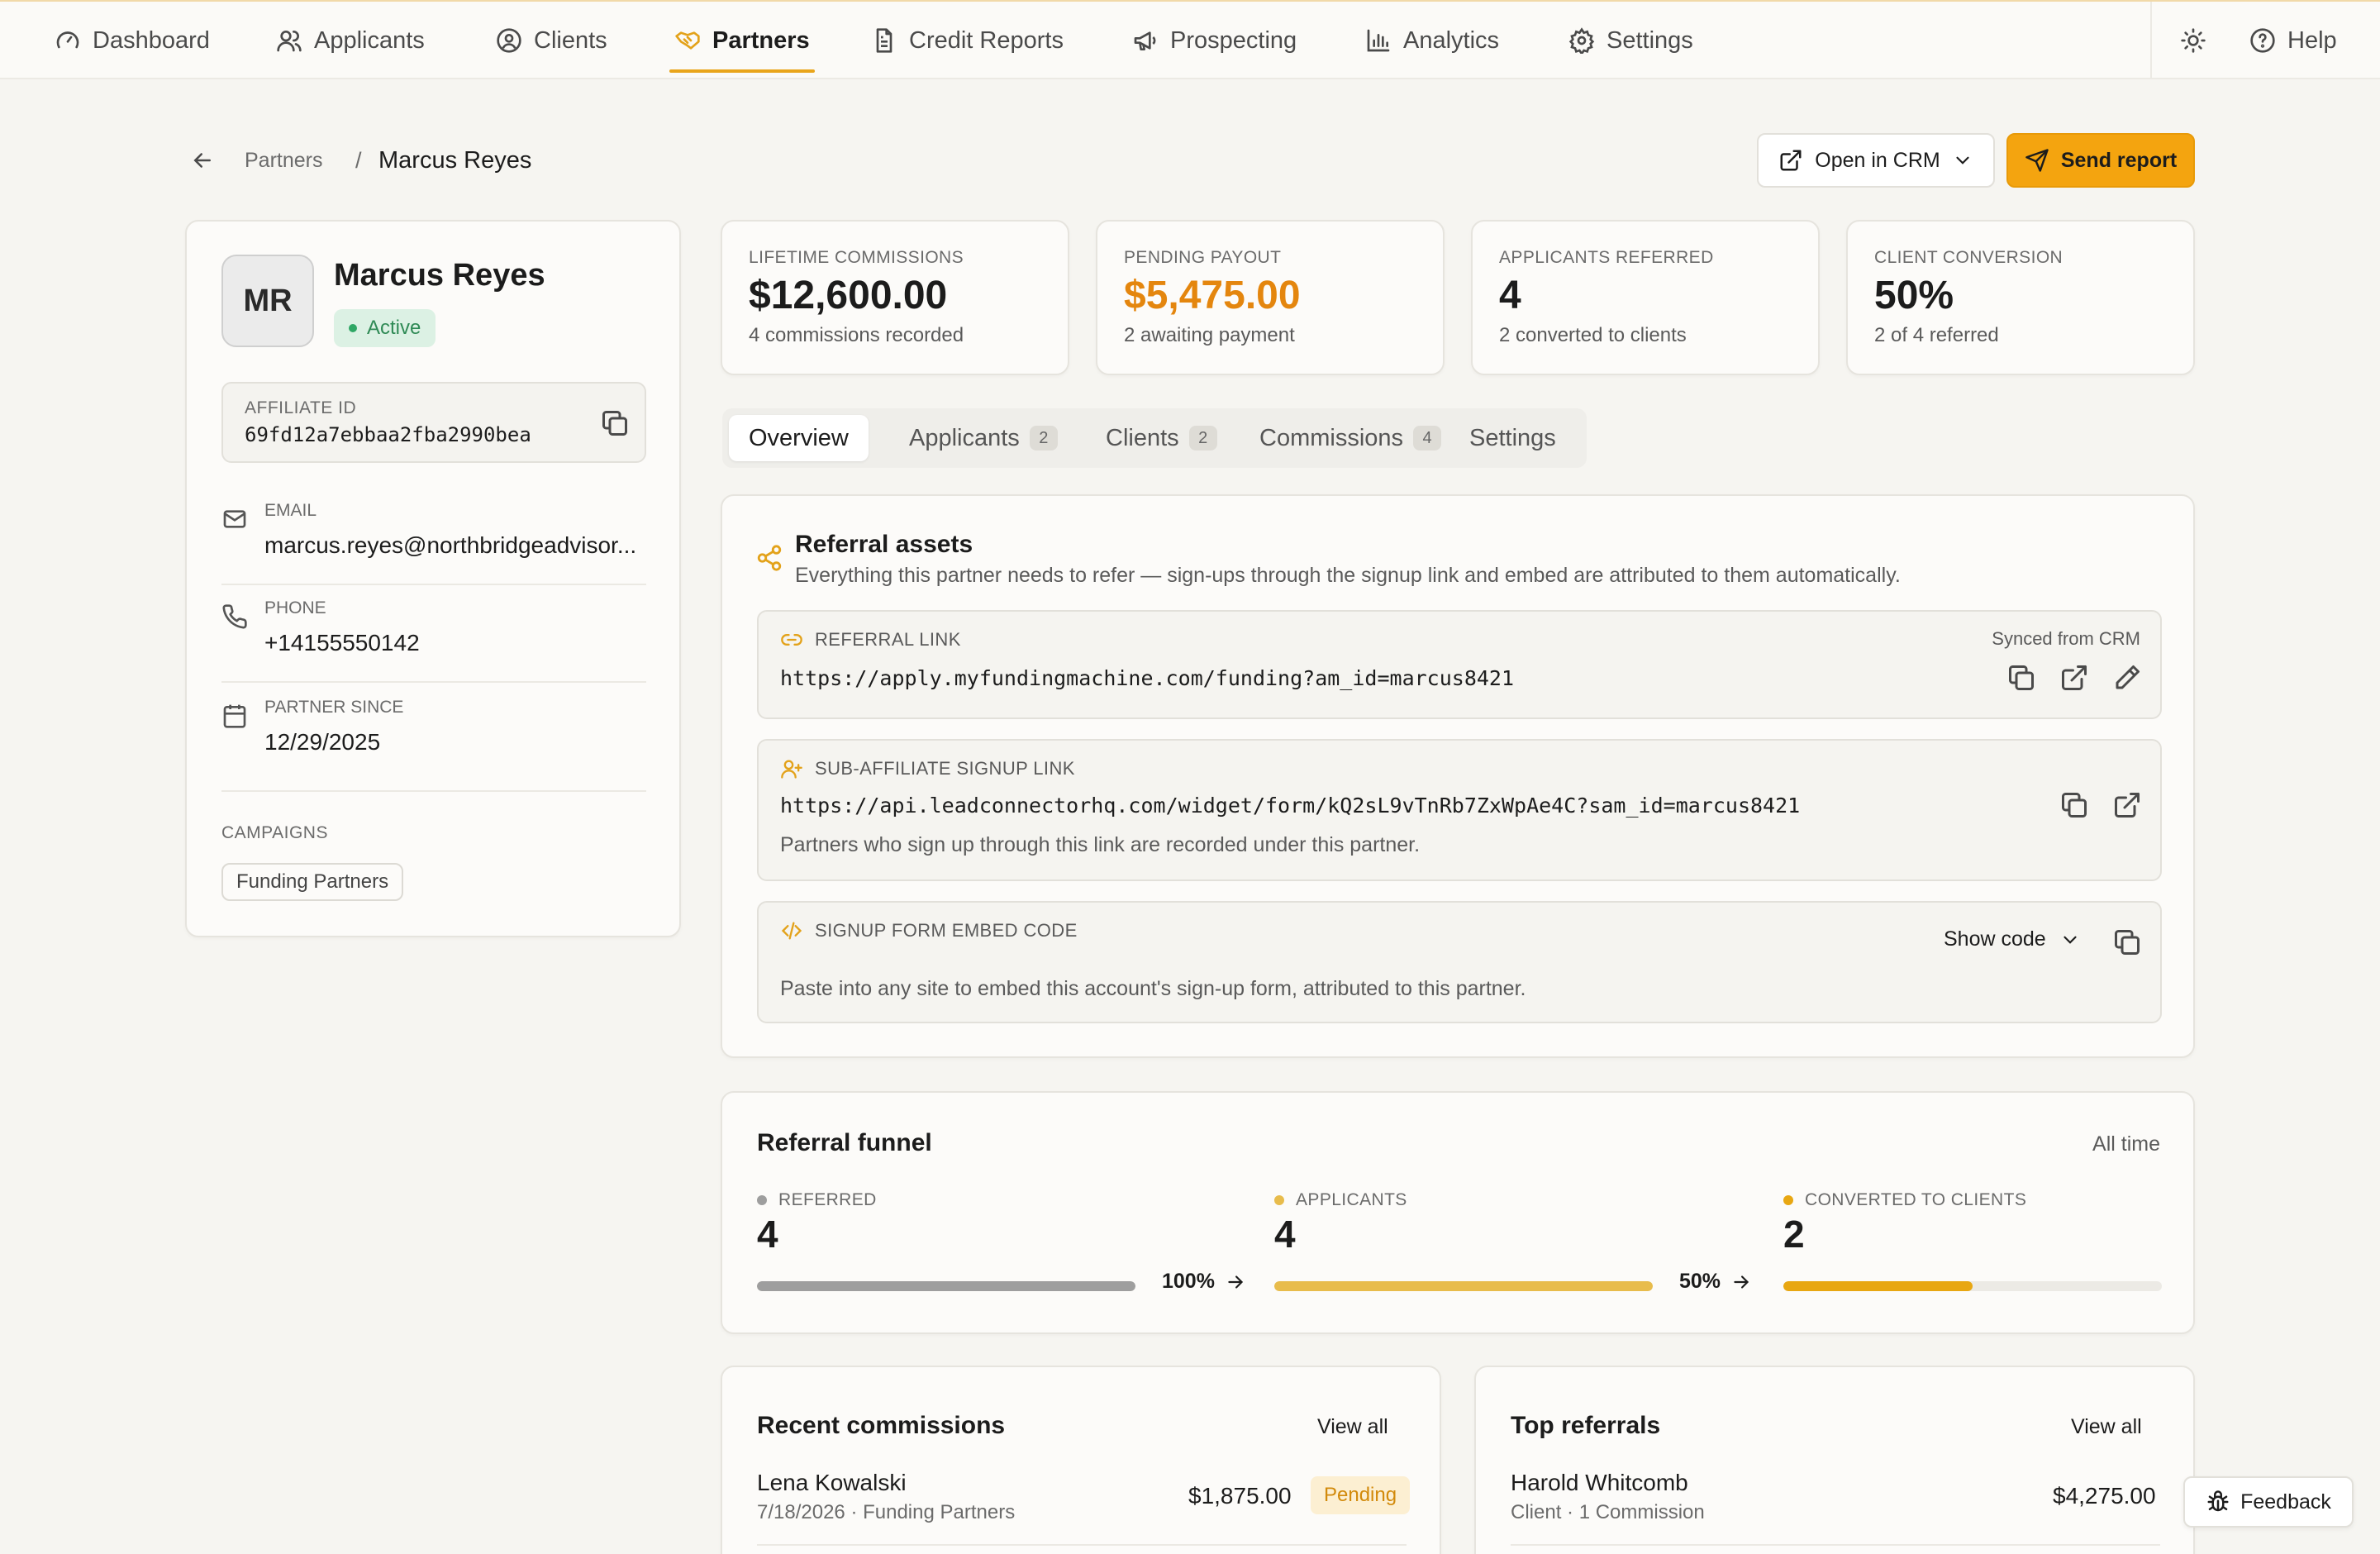 The height and width of the screenshot is (1554, 2380). I want to click on send-report-button: Send report, so click(2100, 160).